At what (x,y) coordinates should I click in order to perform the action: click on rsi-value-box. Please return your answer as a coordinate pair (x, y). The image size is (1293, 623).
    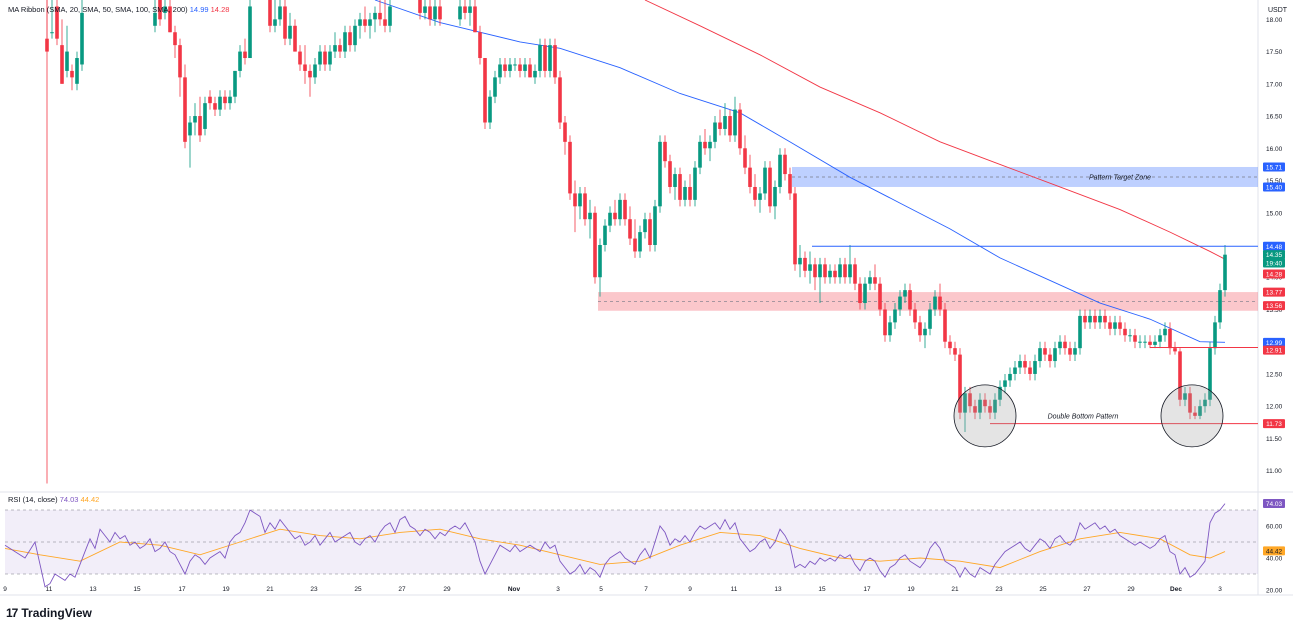
    Looking at the image, I should click on (1274, 504).